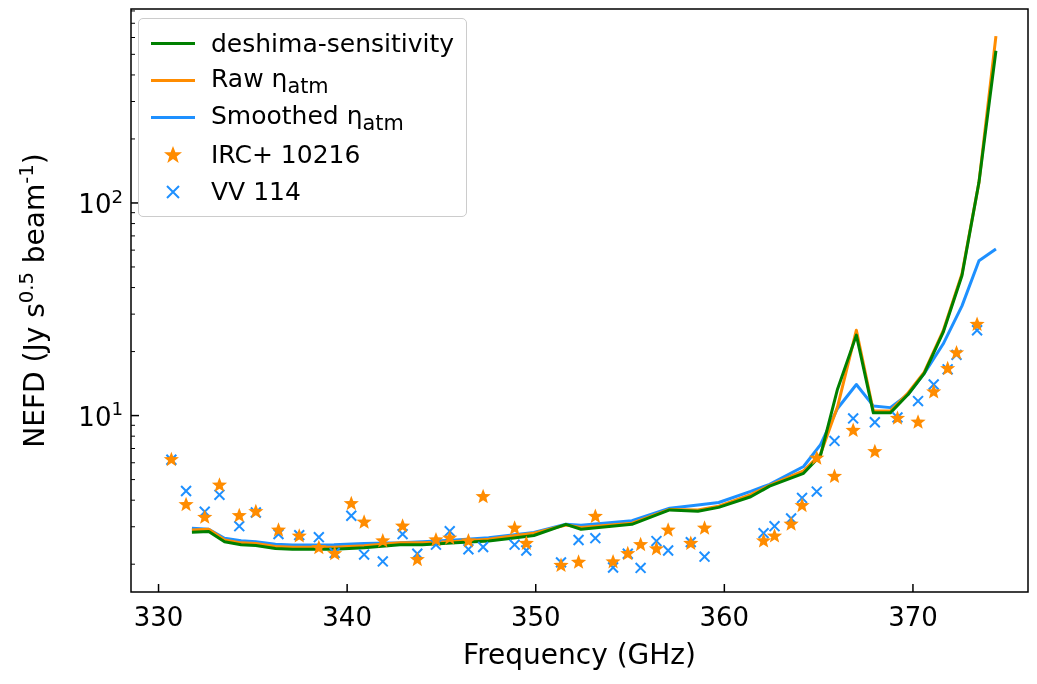 The image size is (1037, 684). Describe the element at coordinates (158, 617) in the screenshot. I see `x-tick-label: 330` at that location.